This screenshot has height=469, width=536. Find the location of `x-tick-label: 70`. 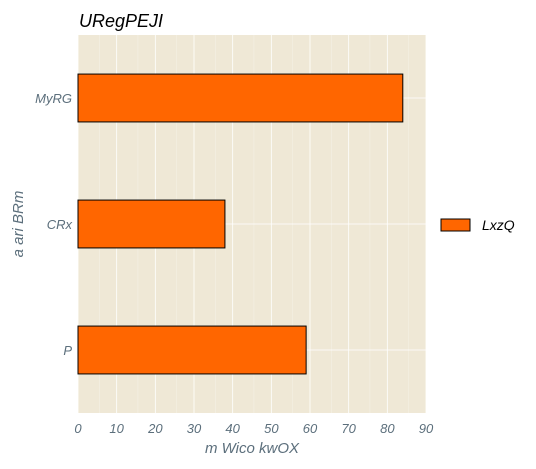

x-tick-label: 70 is located at coordinates (348, 428).